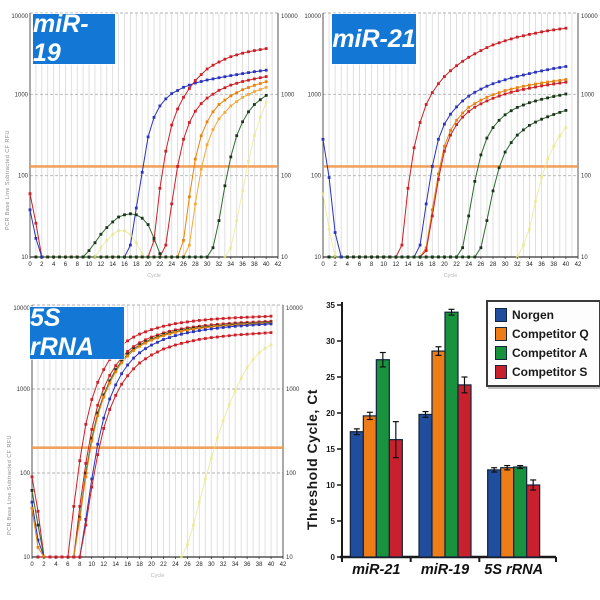 The width and height of the screenshot is (600, 600). I want to click on mir19-y-axis-label: PCR Base Line Subtracted CF RFU, so click(8, 180).